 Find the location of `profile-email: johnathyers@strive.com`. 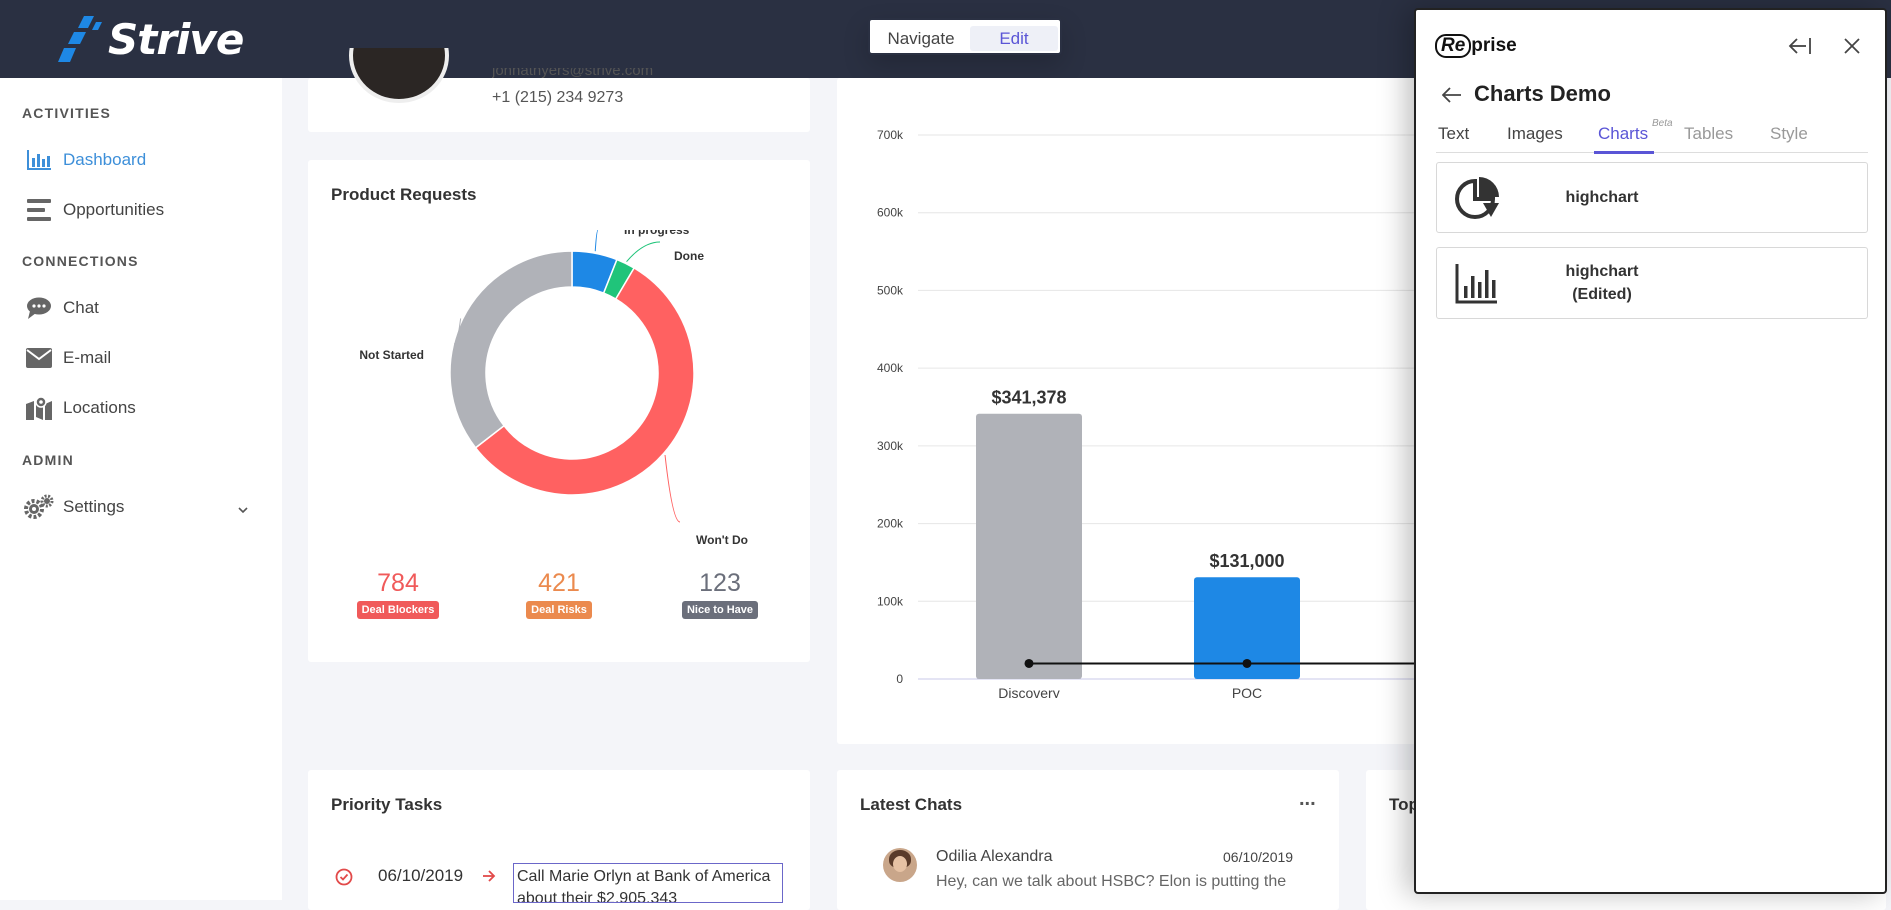

profile-email: johnathyers@strive.com is located at coordinates (573, 73).